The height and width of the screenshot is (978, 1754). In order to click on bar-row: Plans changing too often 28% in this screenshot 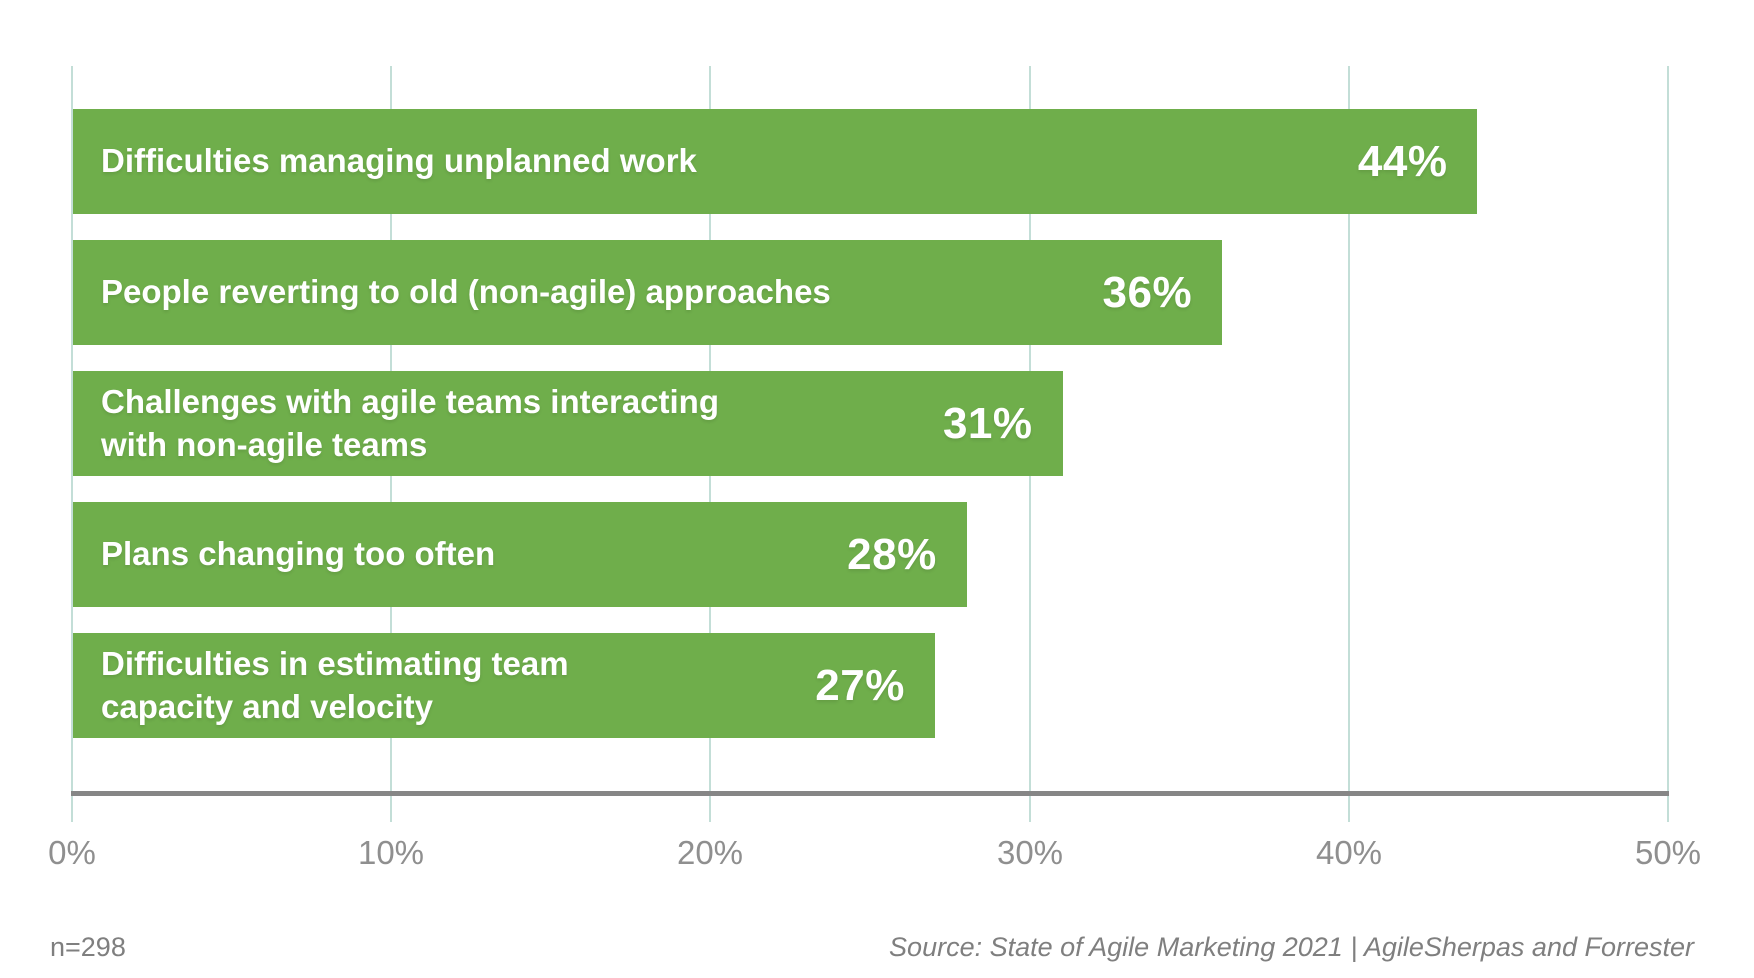, I will do `click(520, 554)`.